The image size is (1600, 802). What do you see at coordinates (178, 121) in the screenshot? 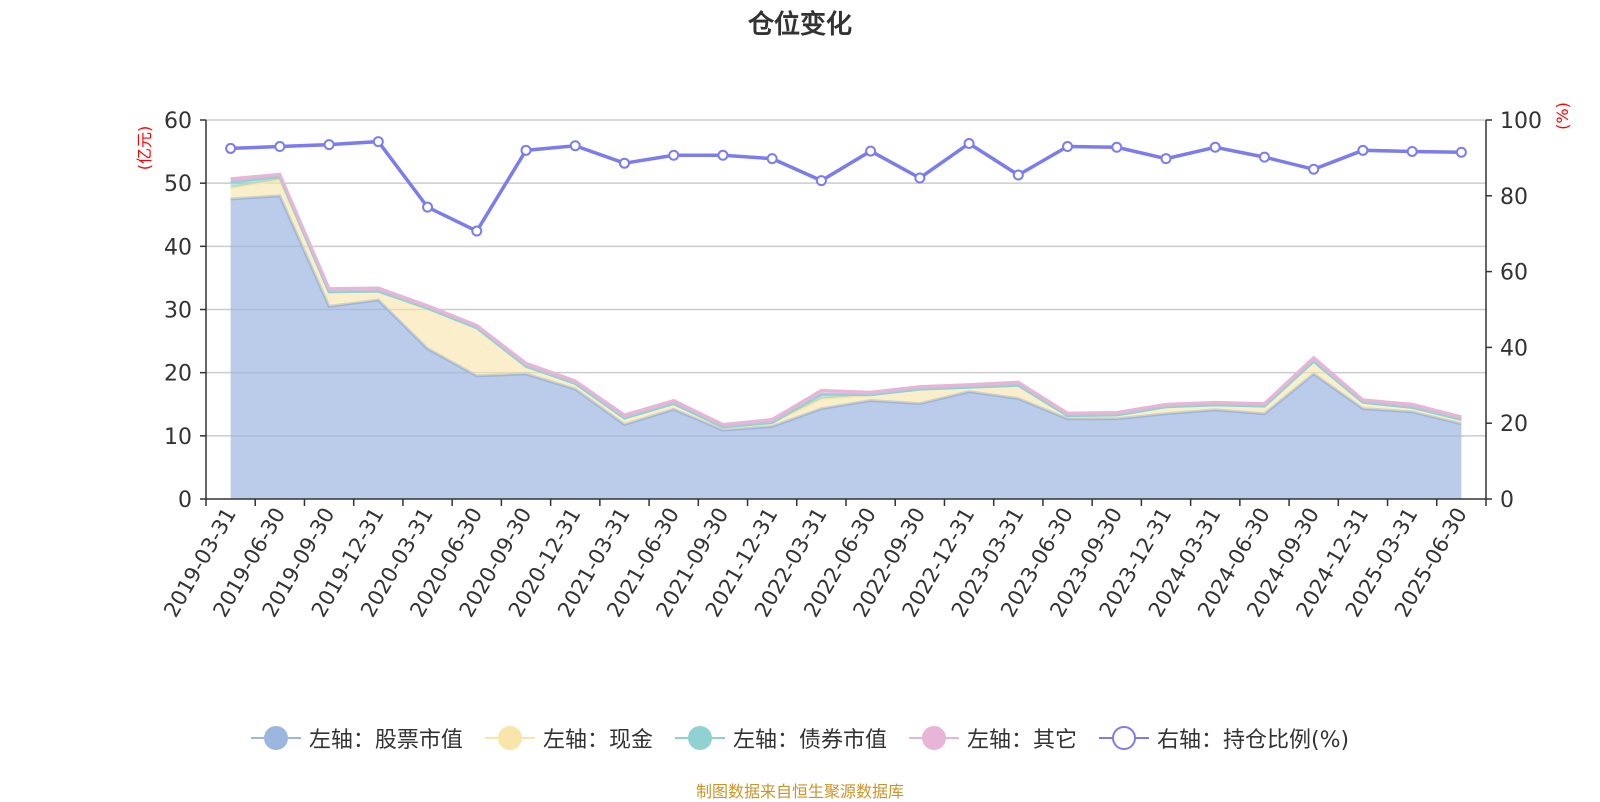
I see `y-left-tick-label: 60` at bounding box center [178, 121].